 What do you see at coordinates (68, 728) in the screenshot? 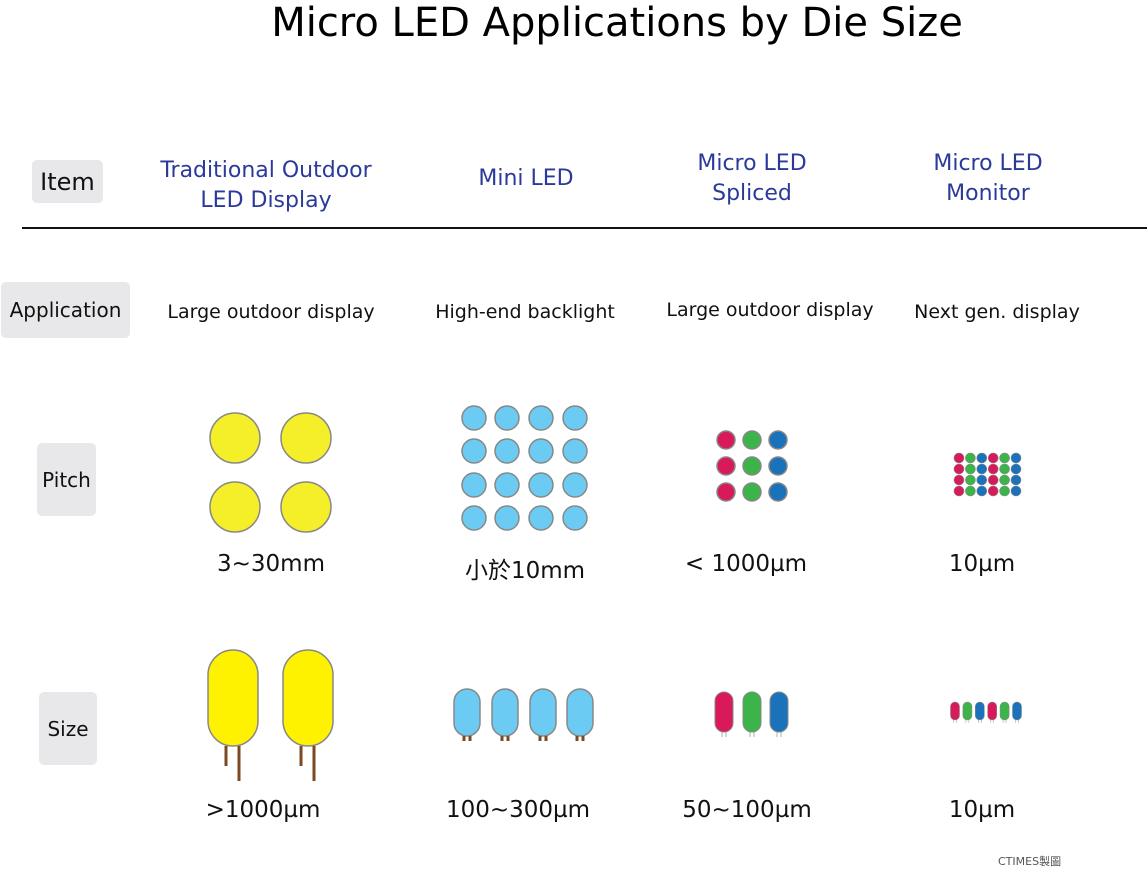
I see `row-label-size: Size` at bounding box center [68, 728].